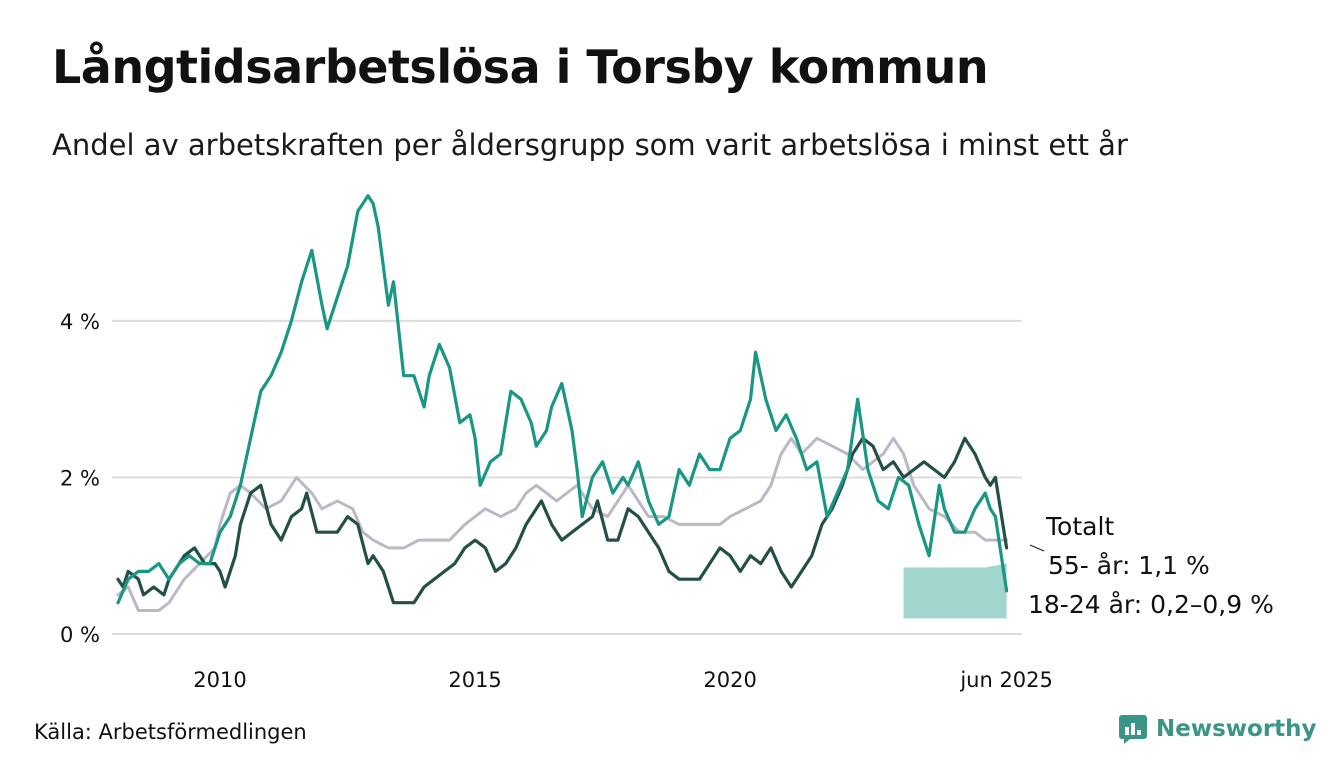 The image size is (1340, 780). What do you see at coordinates (1079, 526) in the screenshot?
I see `end-label-total: Totalt` at bounding box center [1079, 526].